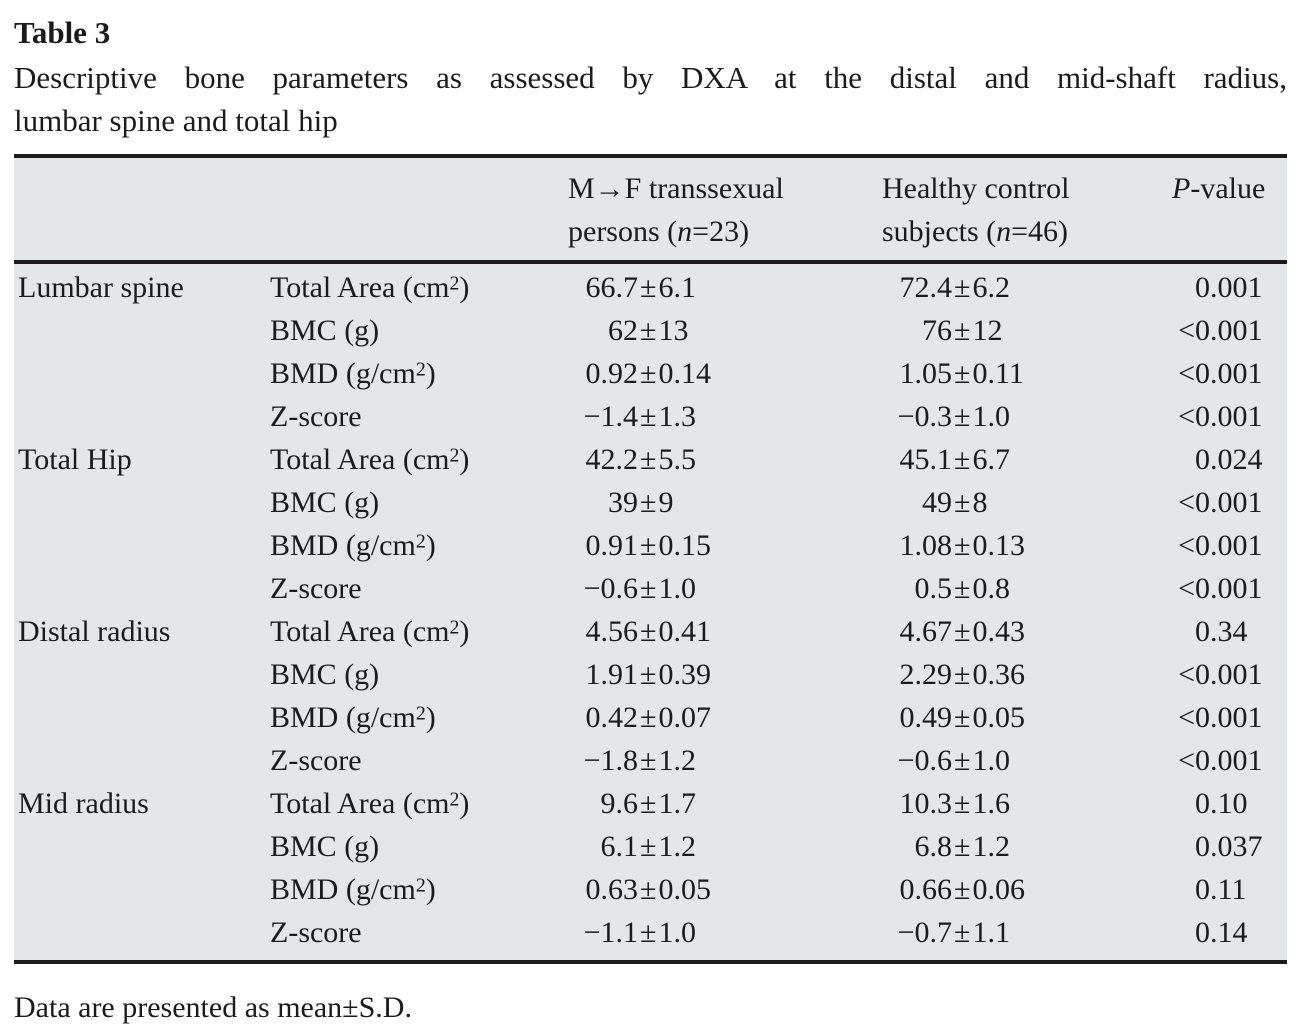  I want to click on mean-value: 9.6, so click(619, 803).